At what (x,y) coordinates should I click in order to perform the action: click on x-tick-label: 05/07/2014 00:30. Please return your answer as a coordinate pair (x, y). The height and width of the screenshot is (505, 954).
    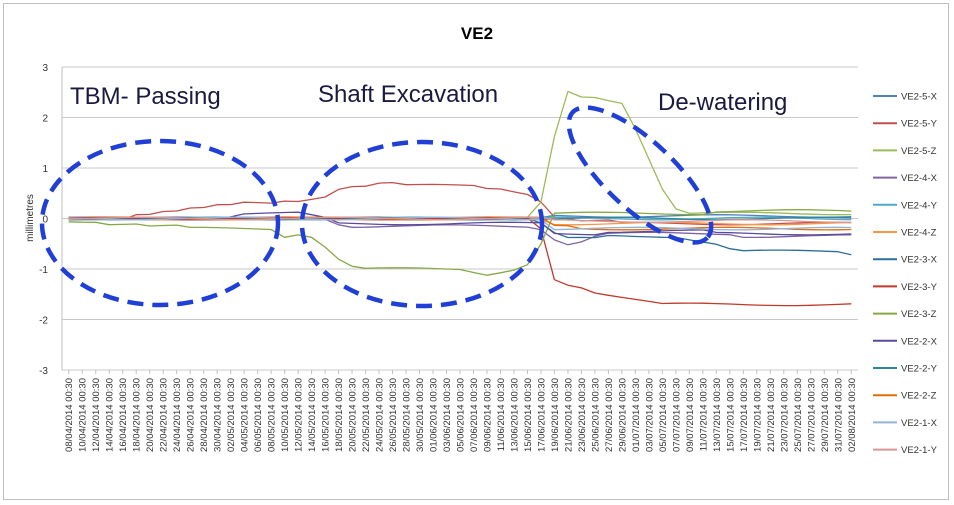
    Looking at the image, I should click on (663, 415).